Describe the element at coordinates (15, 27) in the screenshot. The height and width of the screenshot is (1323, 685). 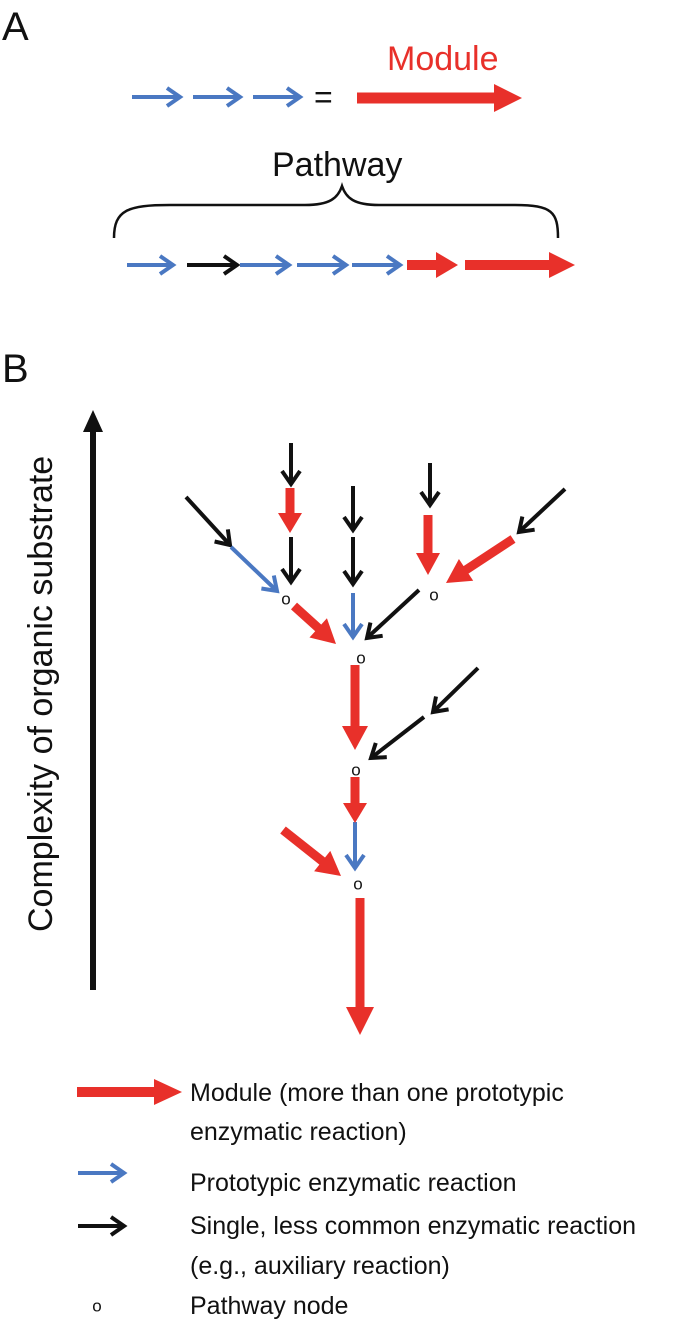
I see `panel-a-letter: A` at that location.